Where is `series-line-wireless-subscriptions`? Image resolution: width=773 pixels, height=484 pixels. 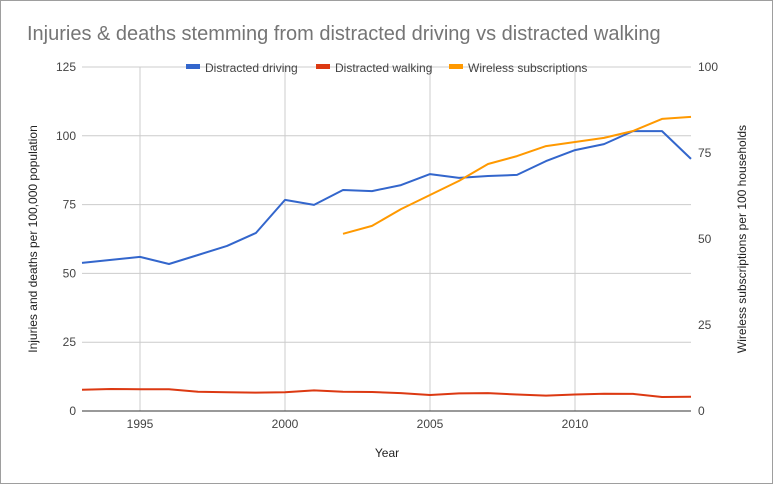 series-line-wireless-subscriptions is located at coordinates (517, 175).